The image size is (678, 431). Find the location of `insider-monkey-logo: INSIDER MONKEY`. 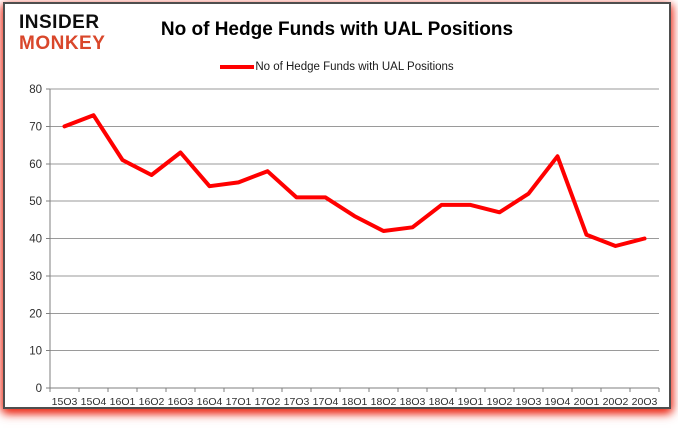

insider-monkey-logo: INSIDER MONKEY is located at coordinates (62, 33).